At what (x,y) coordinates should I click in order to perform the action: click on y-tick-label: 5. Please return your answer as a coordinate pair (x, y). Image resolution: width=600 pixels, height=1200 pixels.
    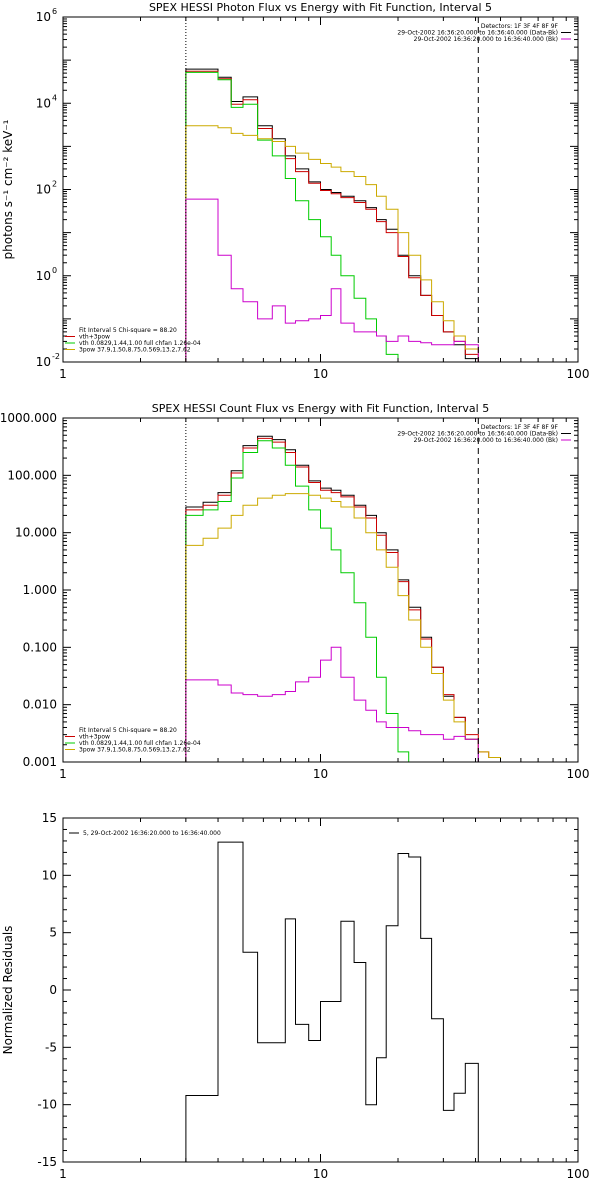
    Looking at the image, I should click on (53, 933).